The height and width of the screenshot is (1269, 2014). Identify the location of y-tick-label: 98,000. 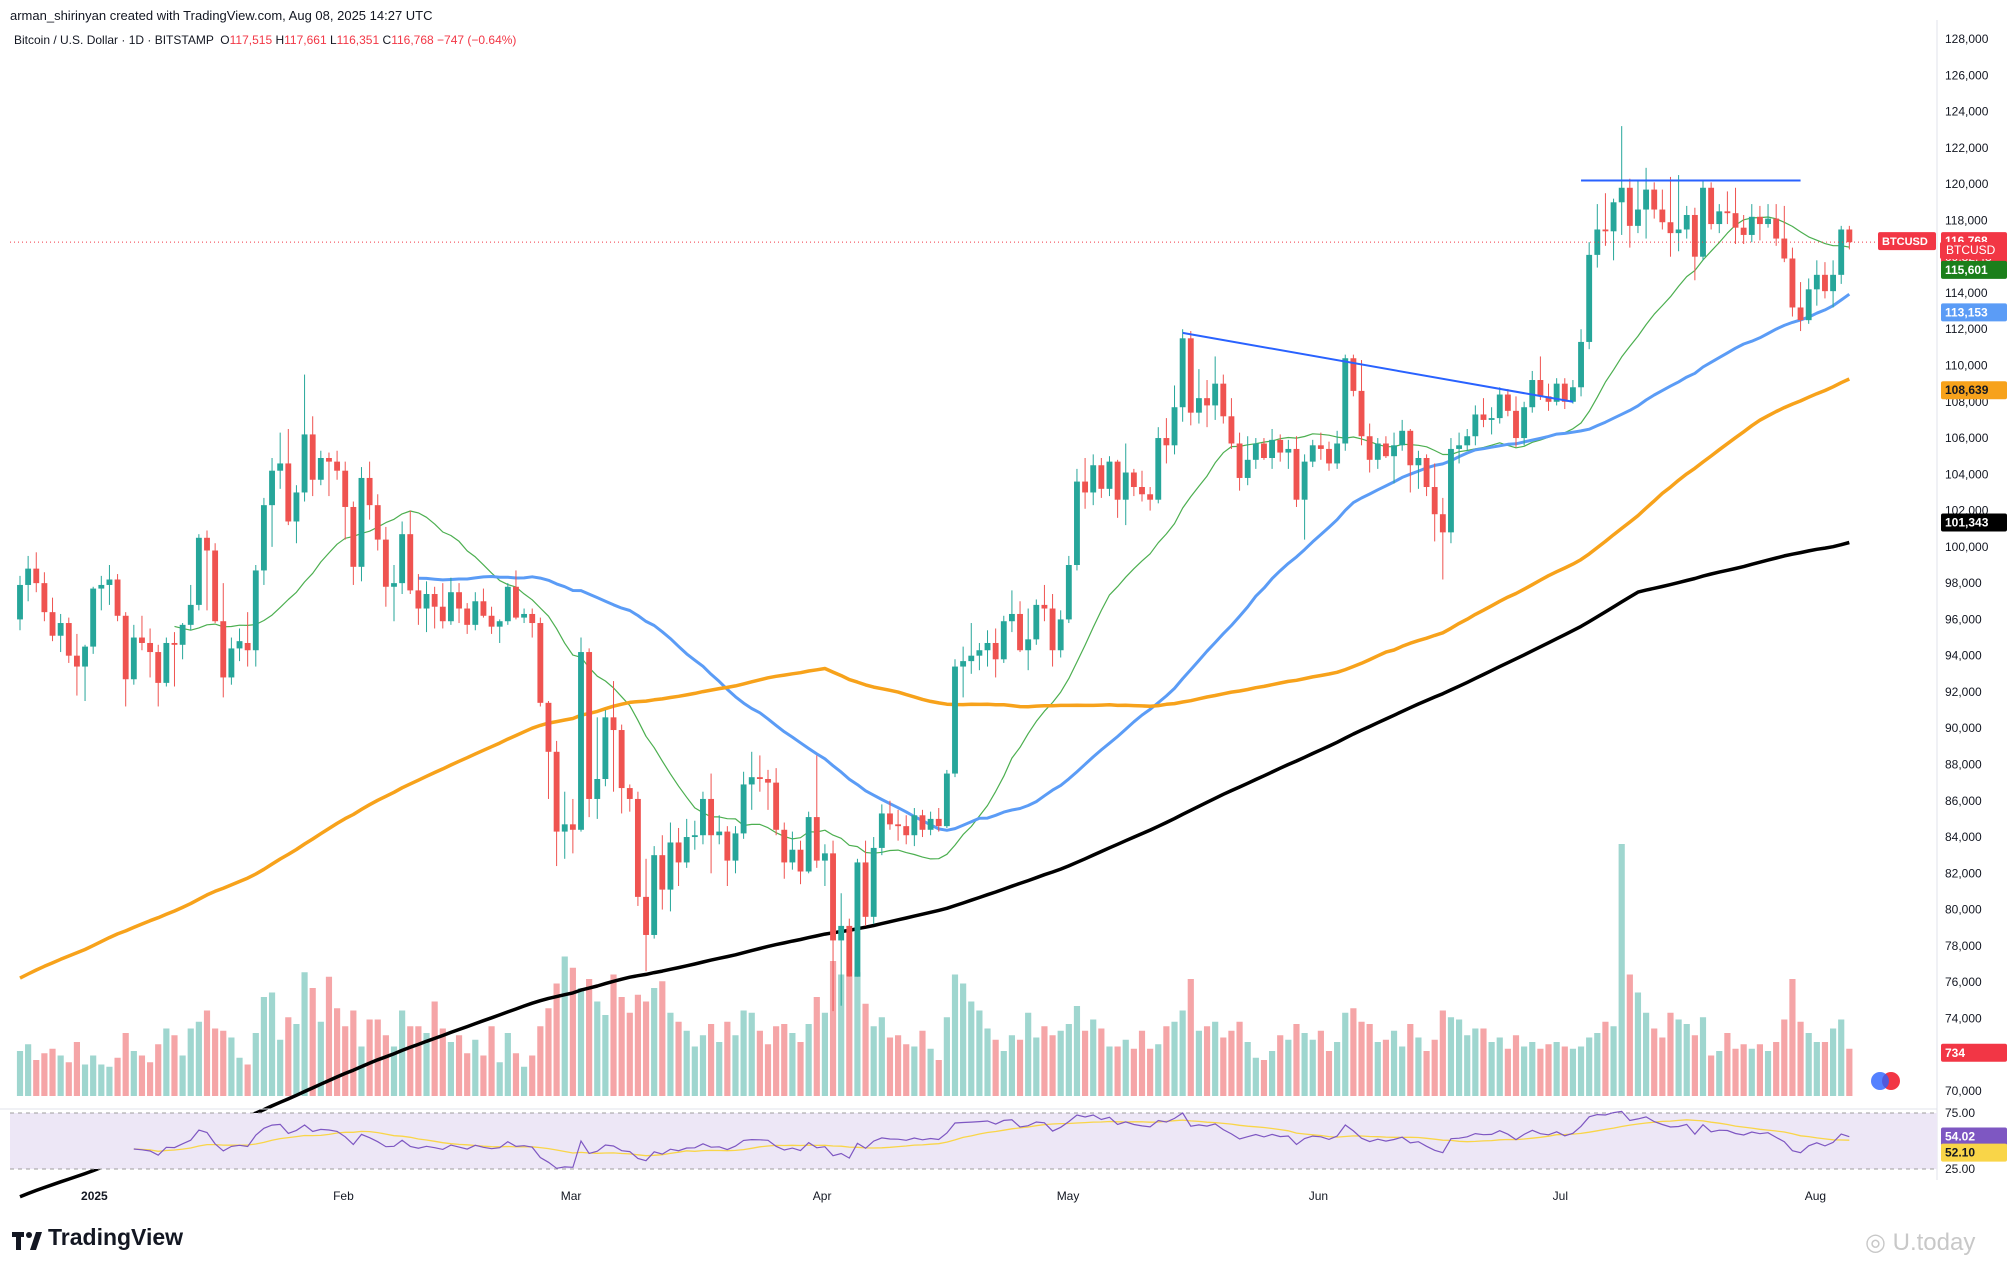
(1963, 583).